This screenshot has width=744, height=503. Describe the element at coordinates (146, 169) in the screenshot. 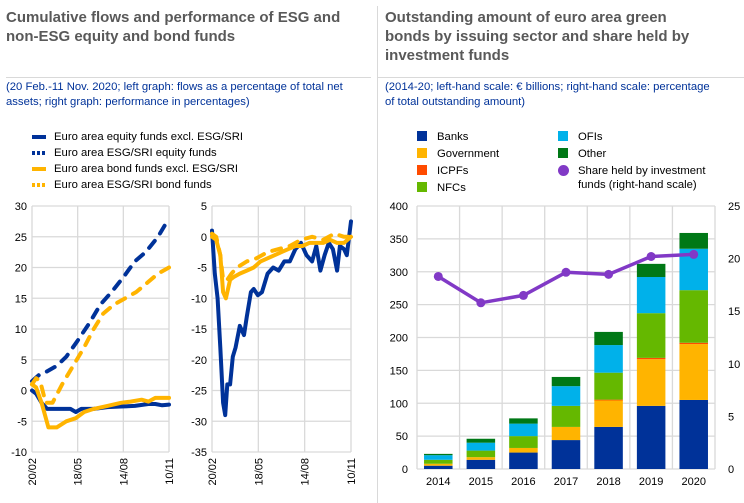

I see `legend-label: Euro area bond funds excl. ESG/SRI` at that location.